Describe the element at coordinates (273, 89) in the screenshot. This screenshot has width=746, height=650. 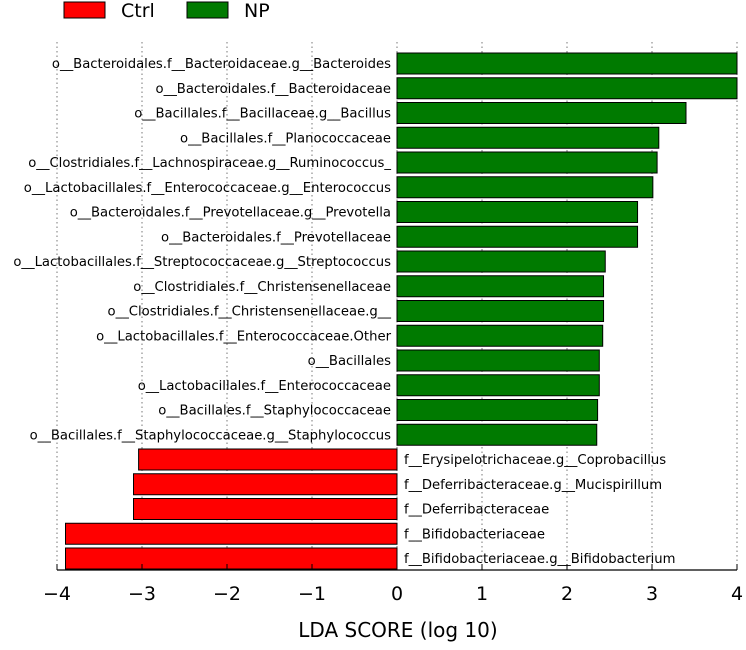
I see `feature-label: o__Bacteroidales.f__Bacteroidaceae` at that location.